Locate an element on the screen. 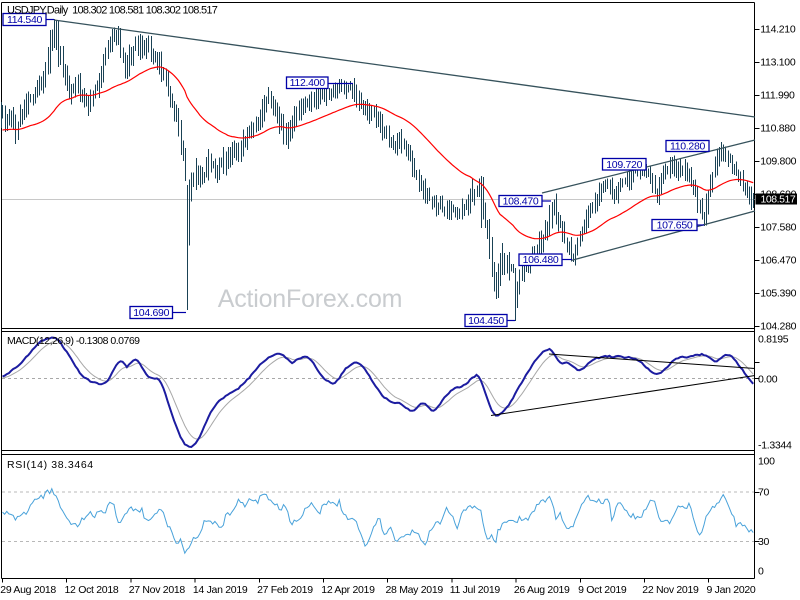 The width and height of the screenshot is (800, 600). svg-text: 106.480 is located at coordinates (541, 260).